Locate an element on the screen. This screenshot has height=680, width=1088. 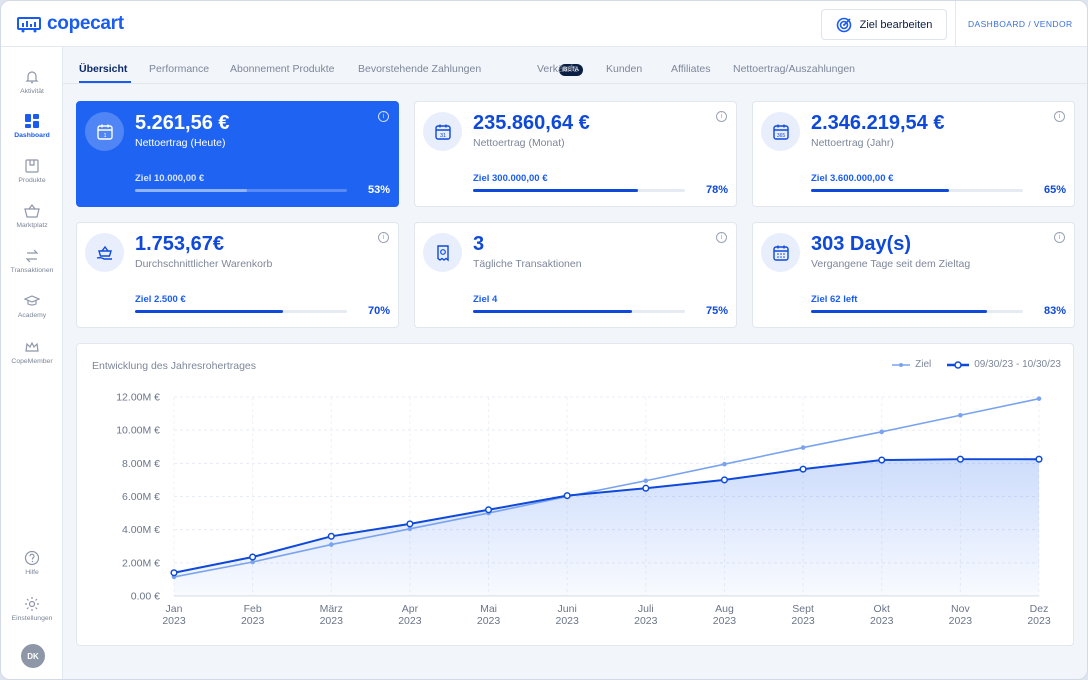
calendar-day-icon: 1 is located at coordinates (104, 132).